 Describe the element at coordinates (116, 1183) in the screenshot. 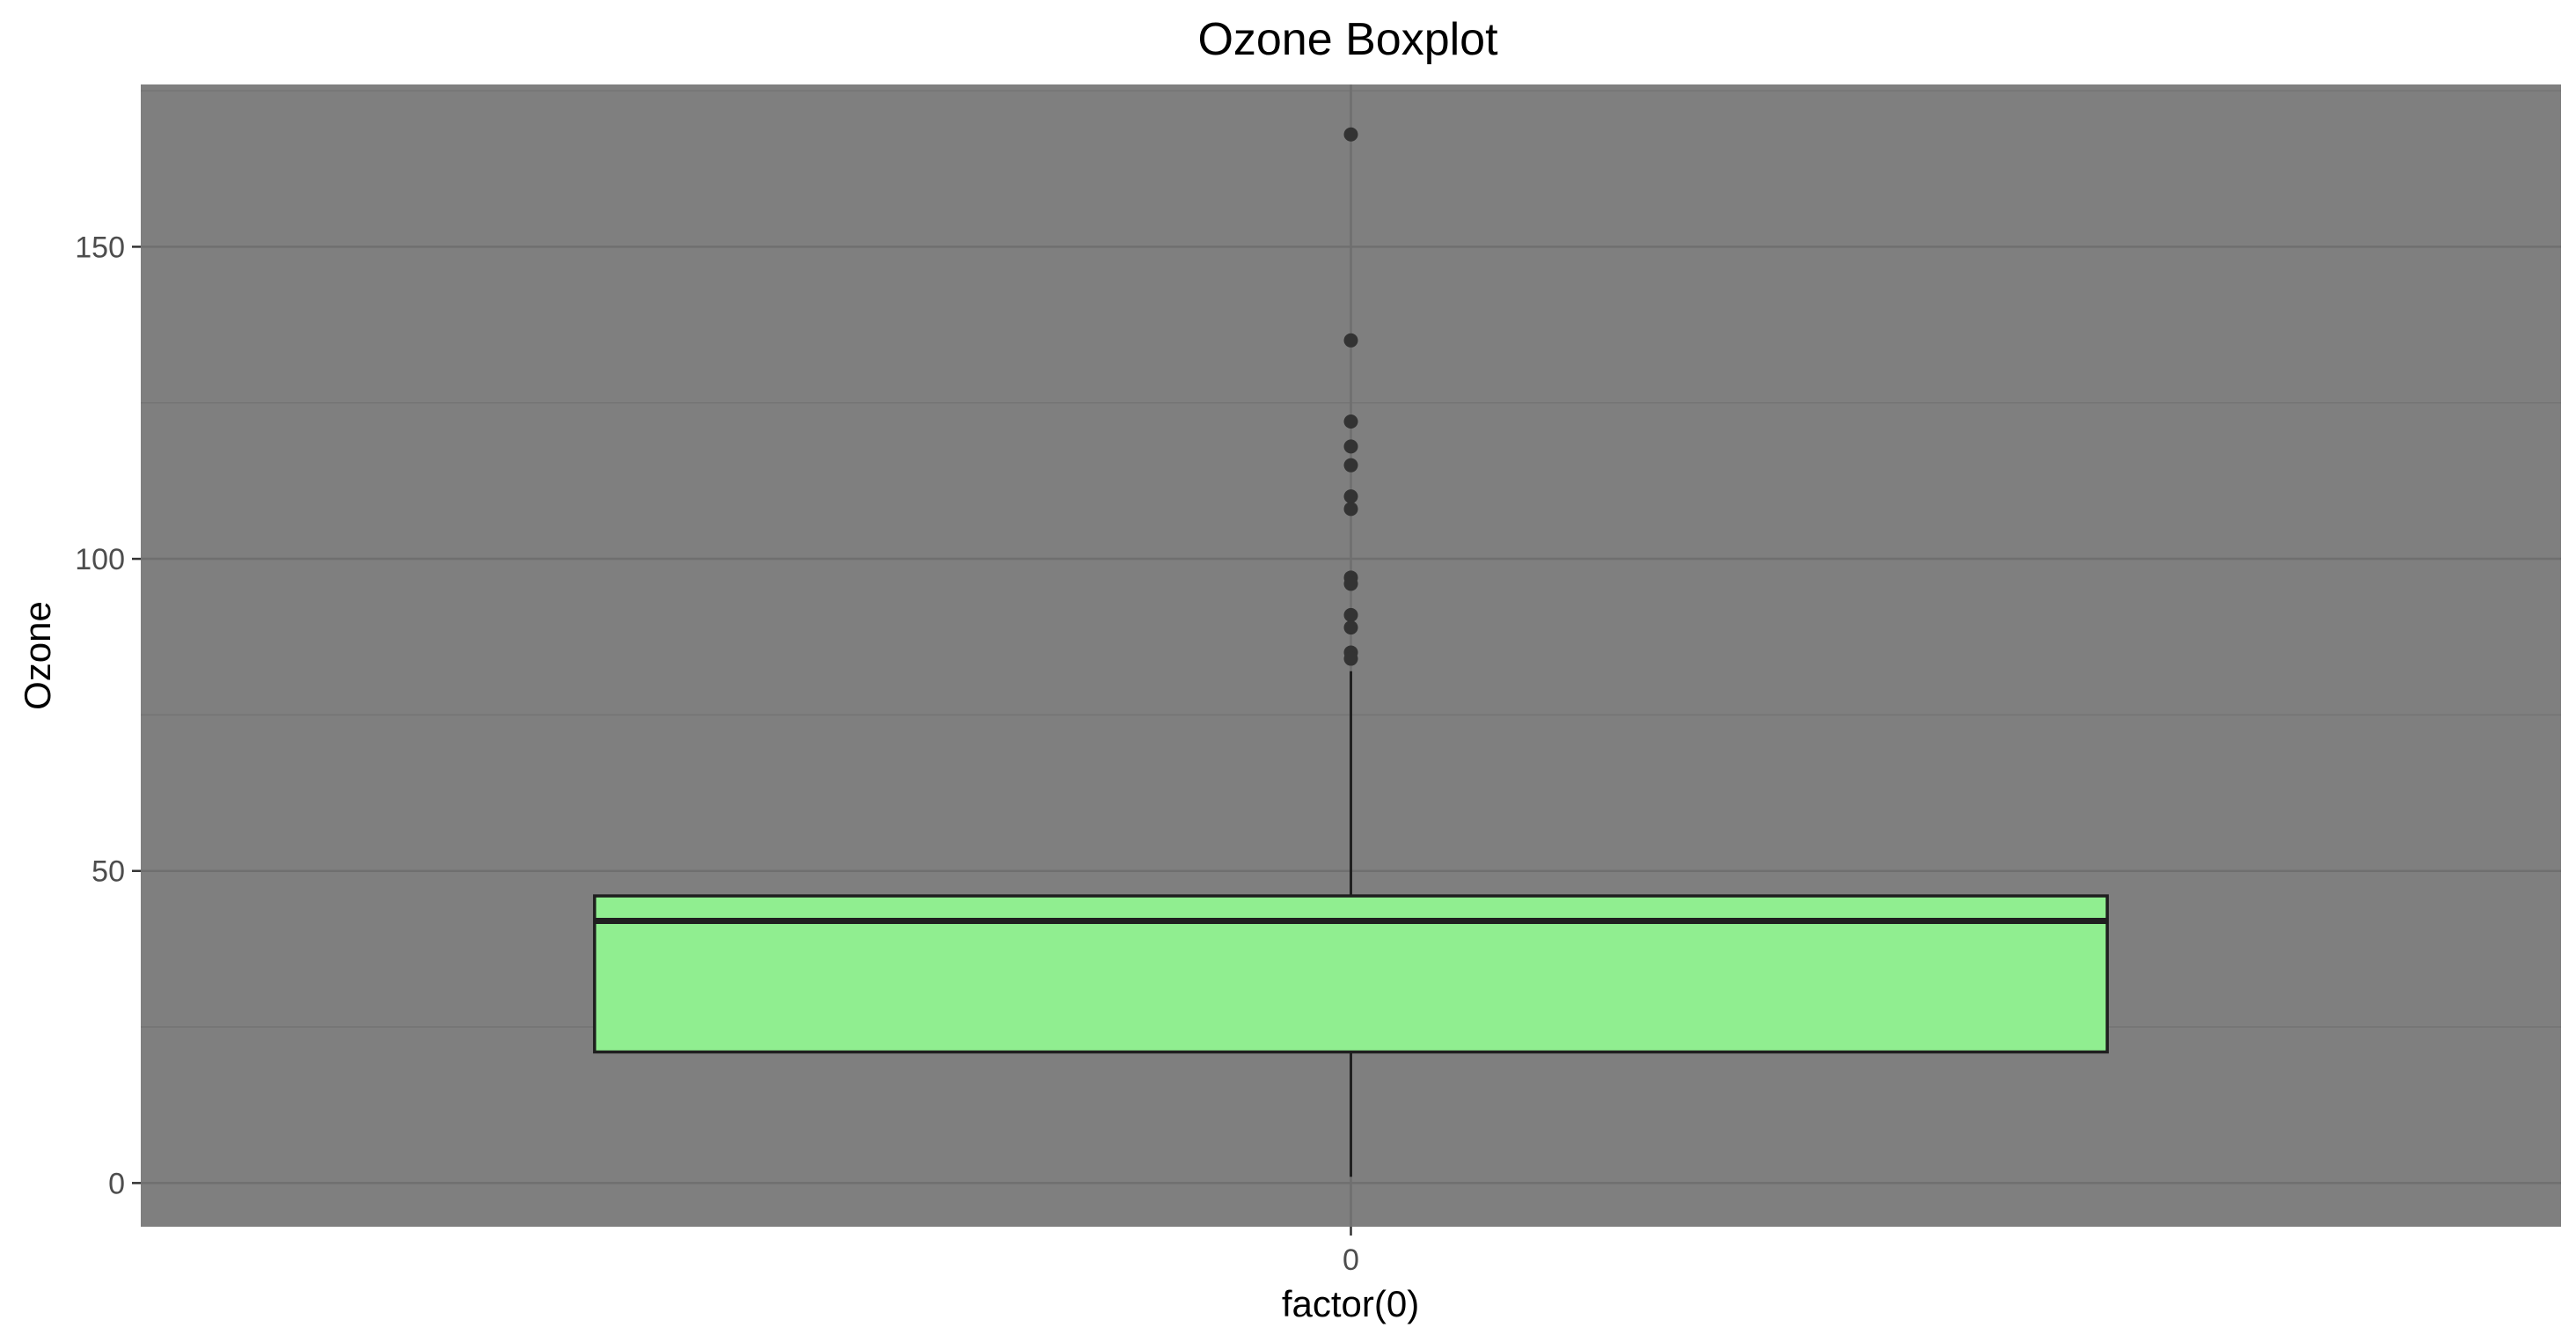

I see `y-tick-label: 0` at that location.